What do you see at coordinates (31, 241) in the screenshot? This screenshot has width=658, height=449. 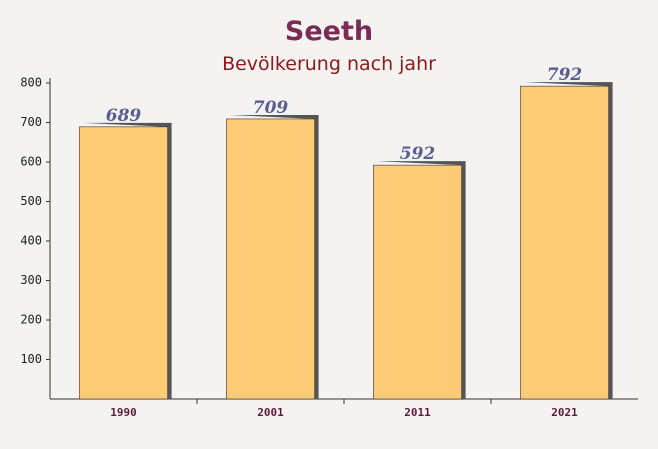 I see `y-tick-label: 400` at bounding box center [31, 241].